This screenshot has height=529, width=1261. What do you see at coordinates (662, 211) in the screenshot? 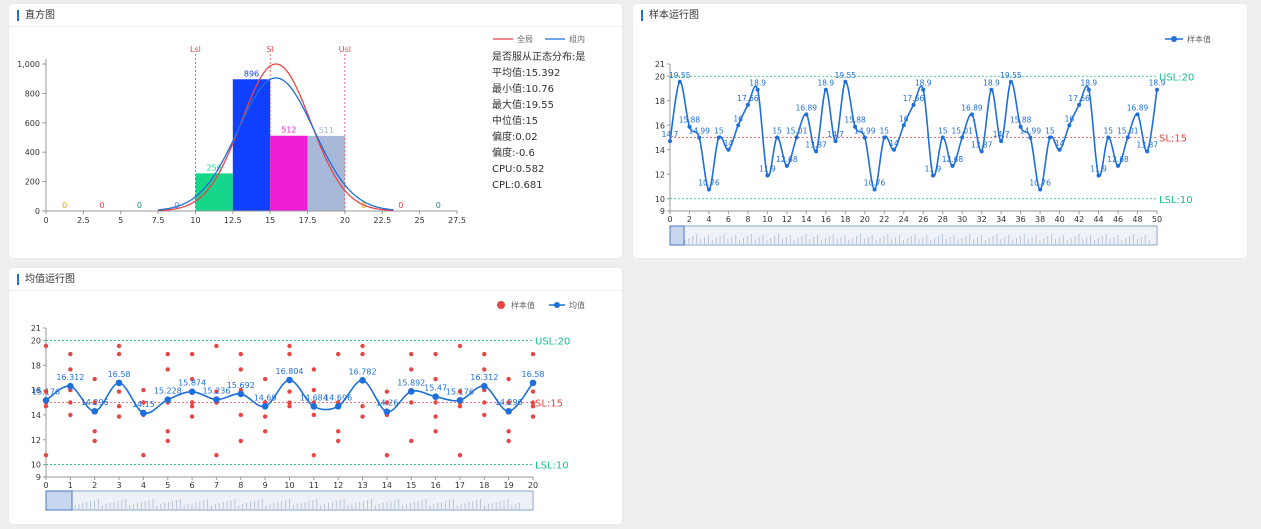
I see `y-tick-label: 9` at bounding box center [662, 211].